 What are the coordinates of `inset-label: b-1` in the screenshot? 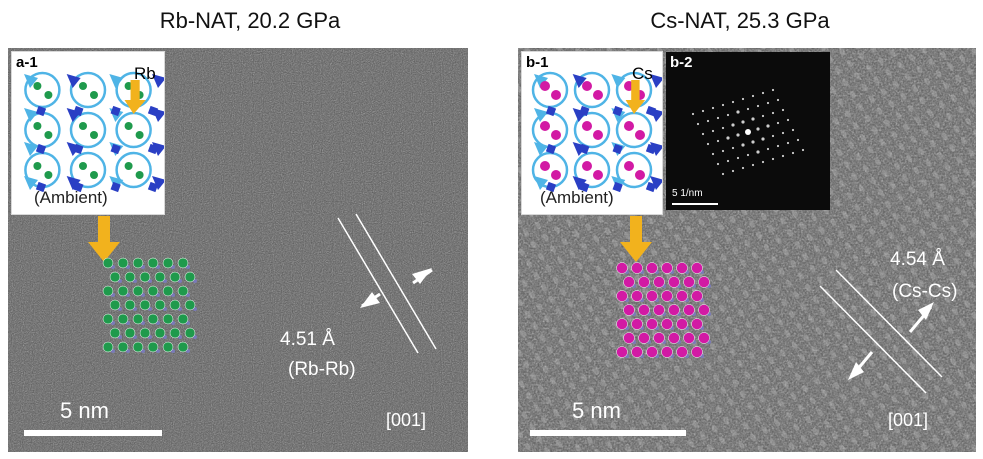 It's located at (537, 62).